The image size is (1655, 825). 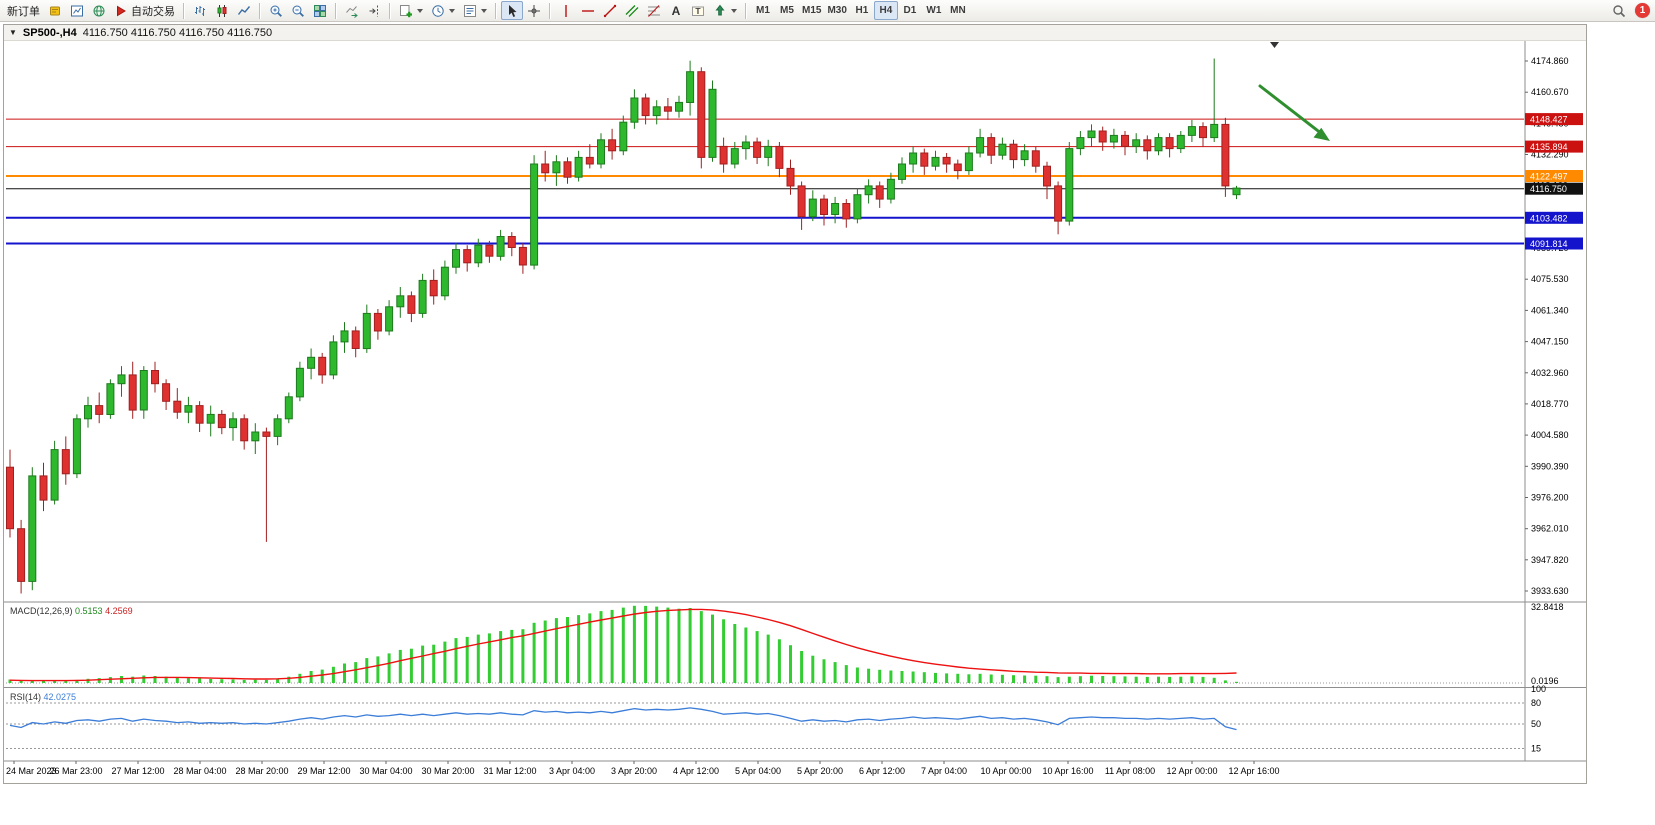 I want to click on chart-title-symbol: SP500-,H4, so click(x=49, y=32).